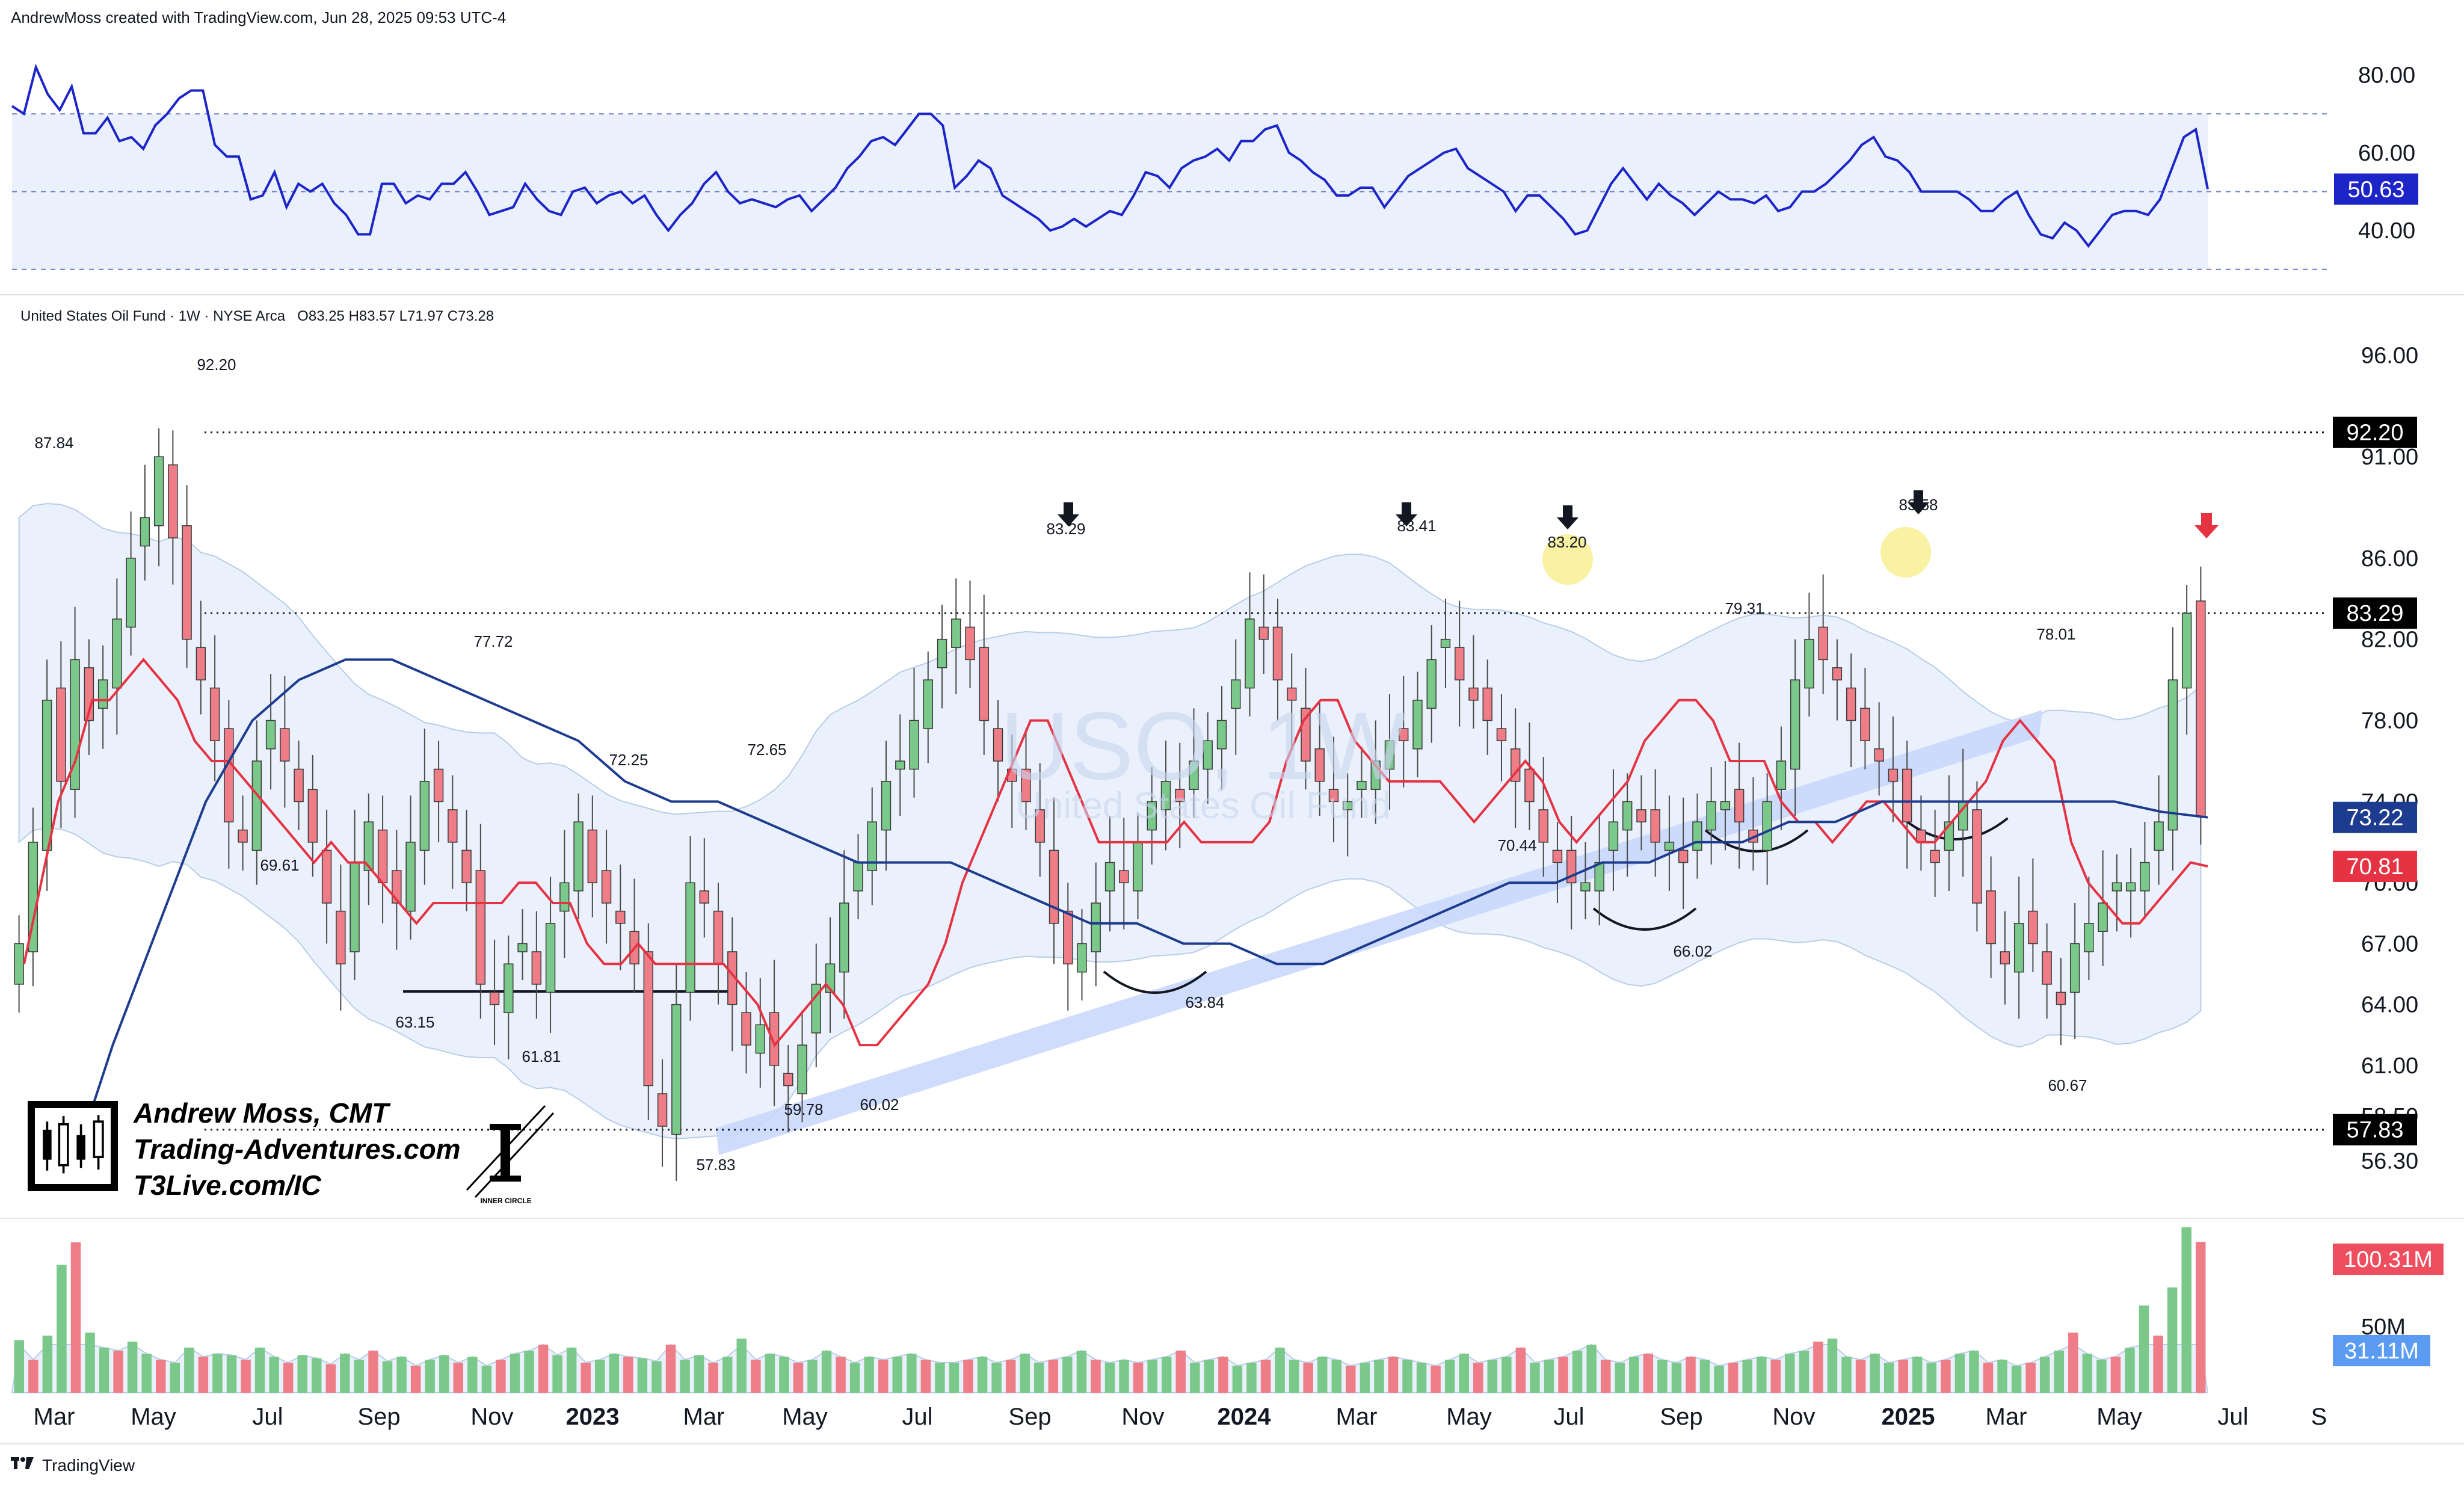  What do you see at coordinates (1069, 514) in the screenshot?
I see `down-arrow-icon` at bounding box center [1069, 514].